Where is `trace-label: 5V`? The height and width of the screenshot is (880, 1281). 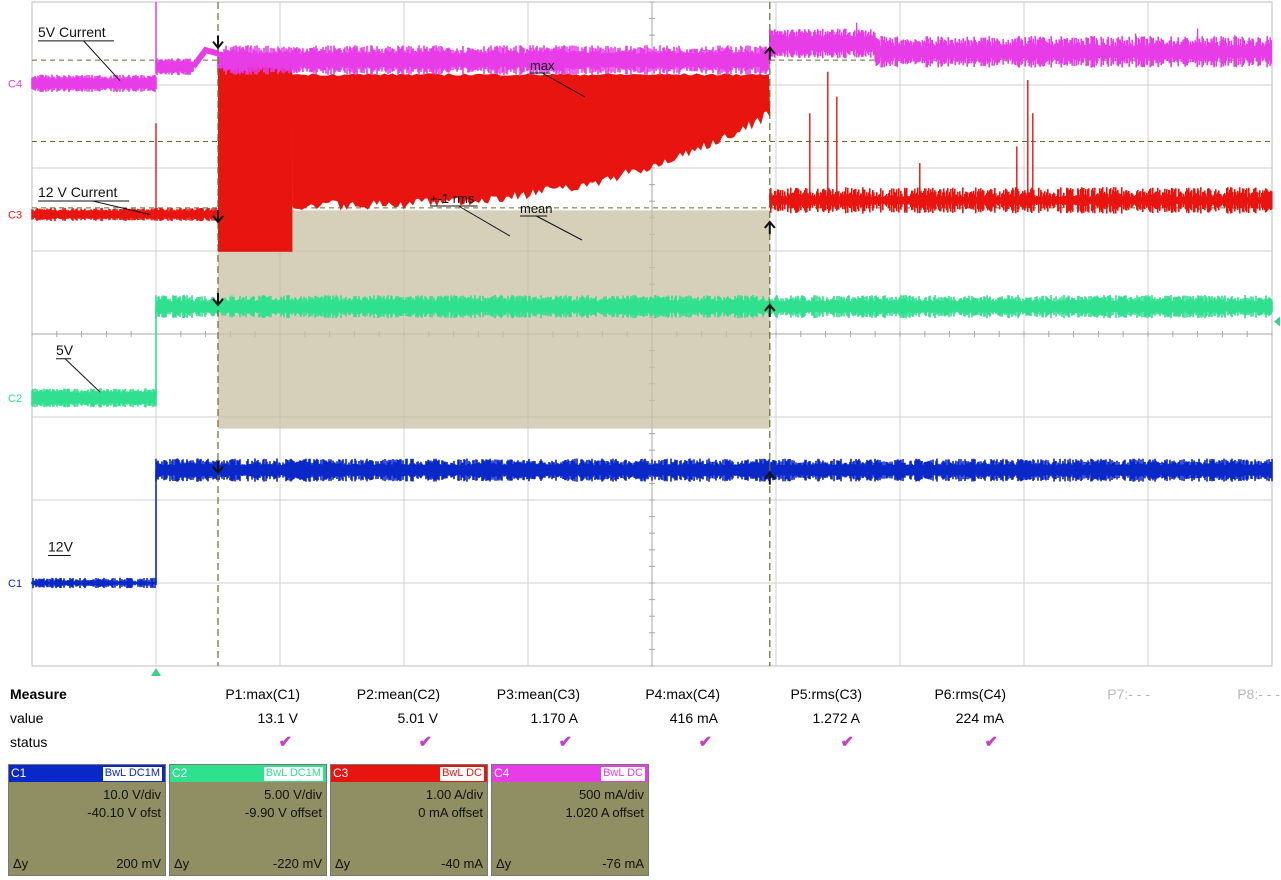
trace-label: 5V is located at coordinates (65, 350).